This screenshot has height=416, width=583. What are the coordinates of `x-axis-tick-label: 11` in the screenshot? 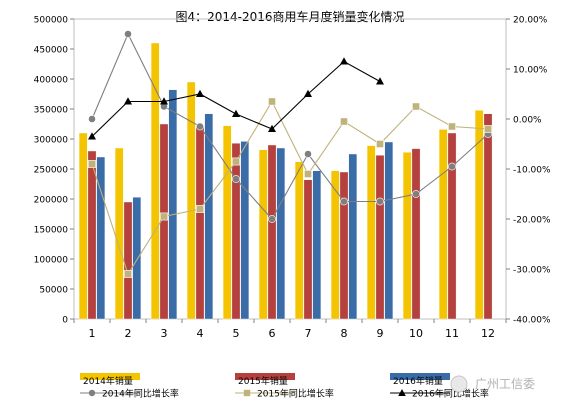 It's located at (452, 333).